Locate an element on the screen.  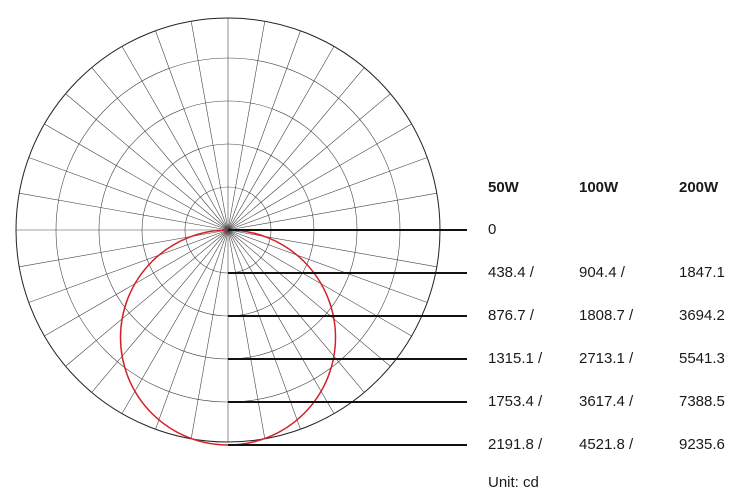
ring-value-0-v50: 0 is located at coordinates (492, 229).